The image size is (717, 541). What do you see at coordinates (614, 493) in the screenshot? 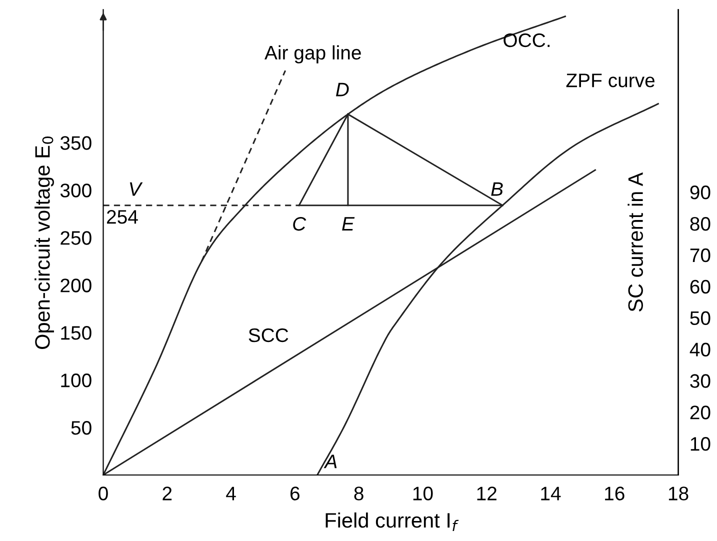
I see `x-tick-label: 16` at bounding box center [614, 493].